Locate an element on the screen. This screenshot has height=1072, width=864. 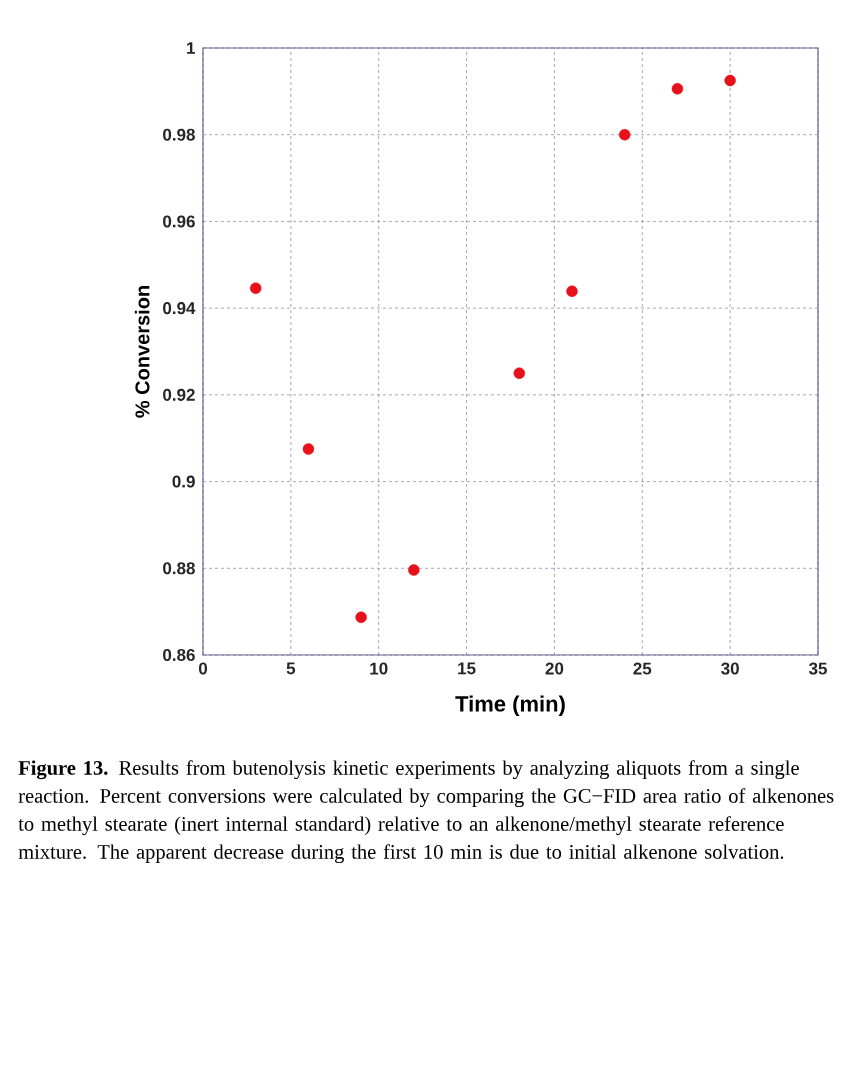
x-tick-label: 25 is located at coordinates (642, 668).